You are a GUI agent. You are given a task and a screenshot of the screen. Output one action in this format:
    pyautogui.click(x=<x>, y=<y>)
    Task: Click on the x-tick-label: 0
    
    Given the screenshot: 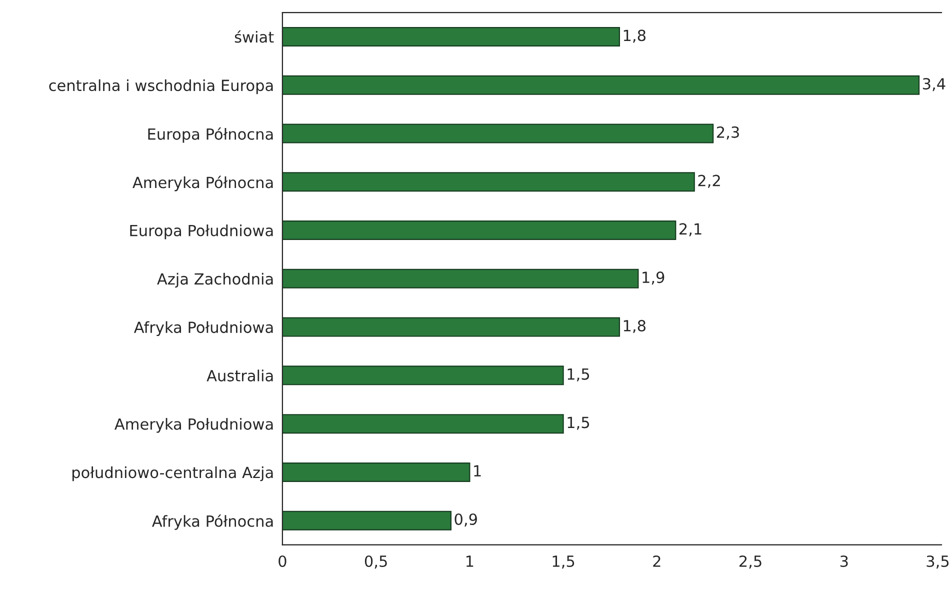 What is the action you would take?
    pyautogui.click(x=282, y=561)
    